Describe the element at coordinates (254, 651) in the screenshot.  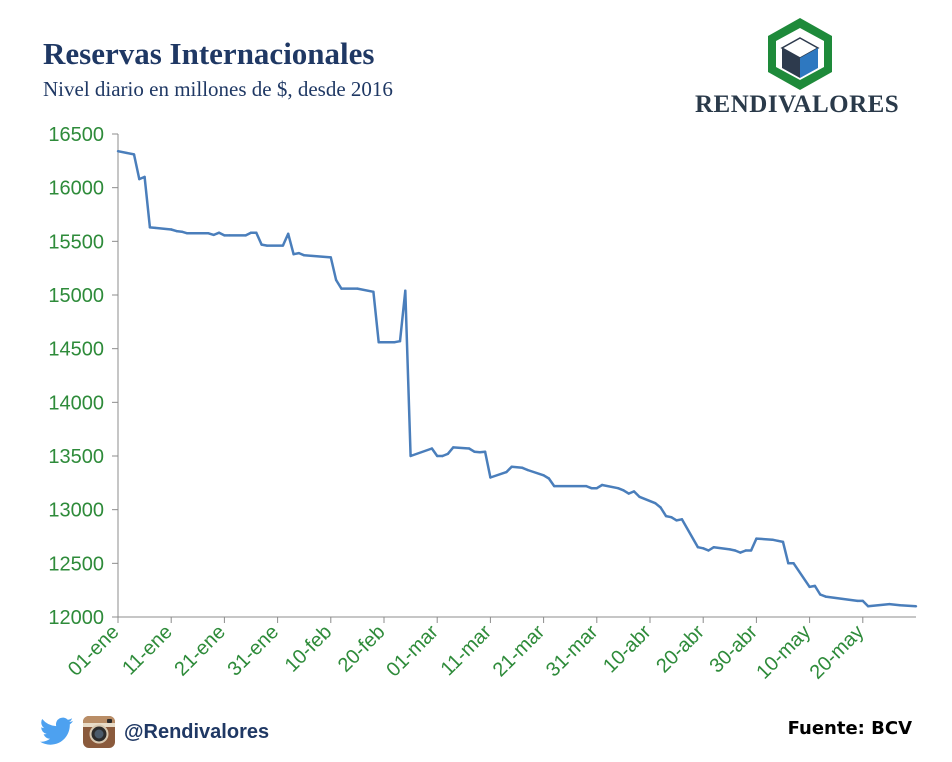
I see `x-tick-label: 31-ene` at that location.